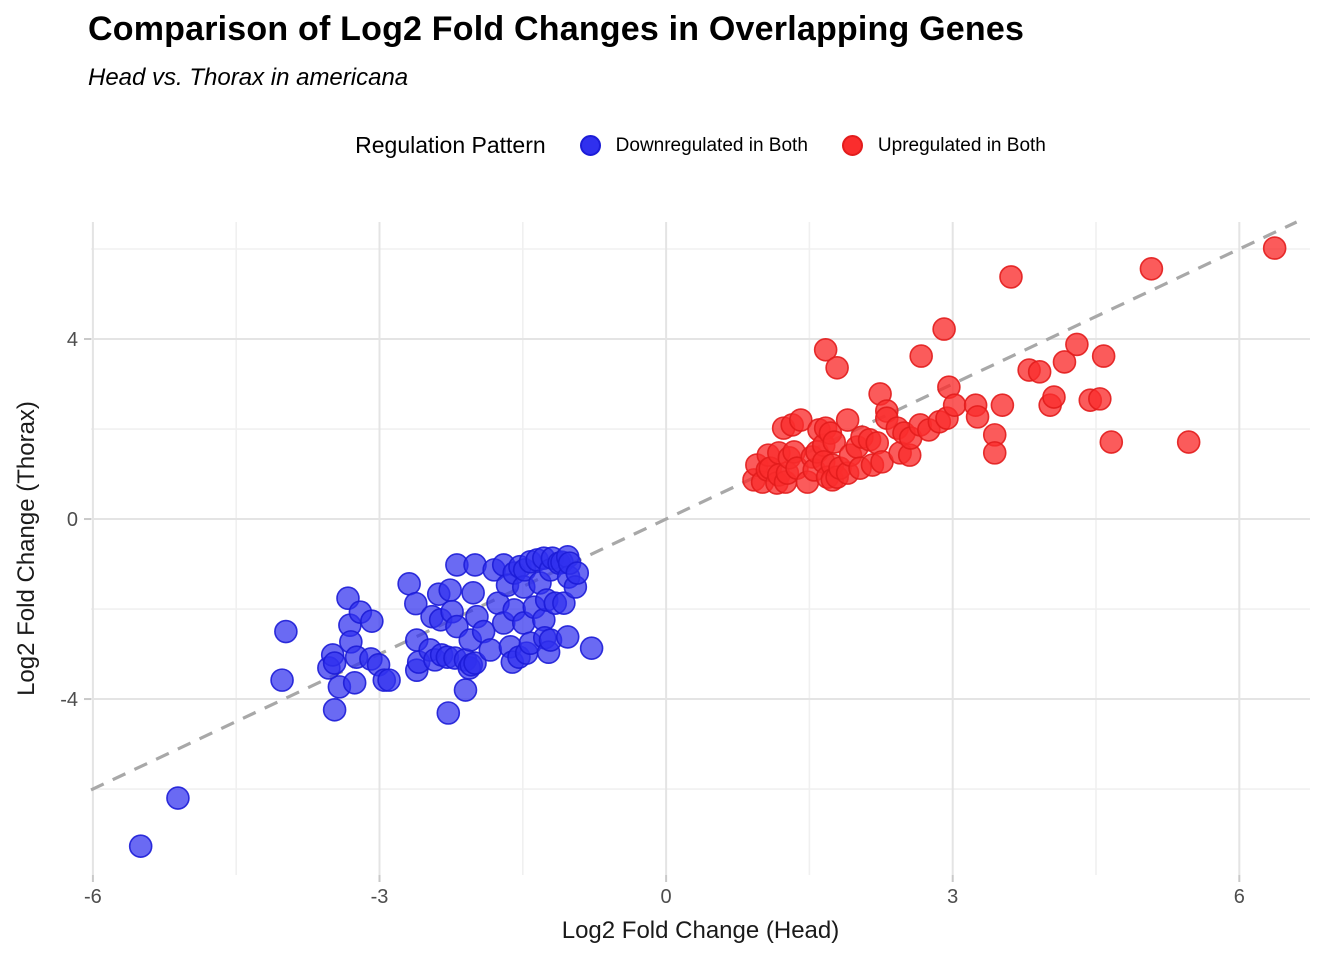  Describe the element at coordinates (961, 145) in the screenshot. I see `legend-label-upregulated: Upregulated in Both` at that location.